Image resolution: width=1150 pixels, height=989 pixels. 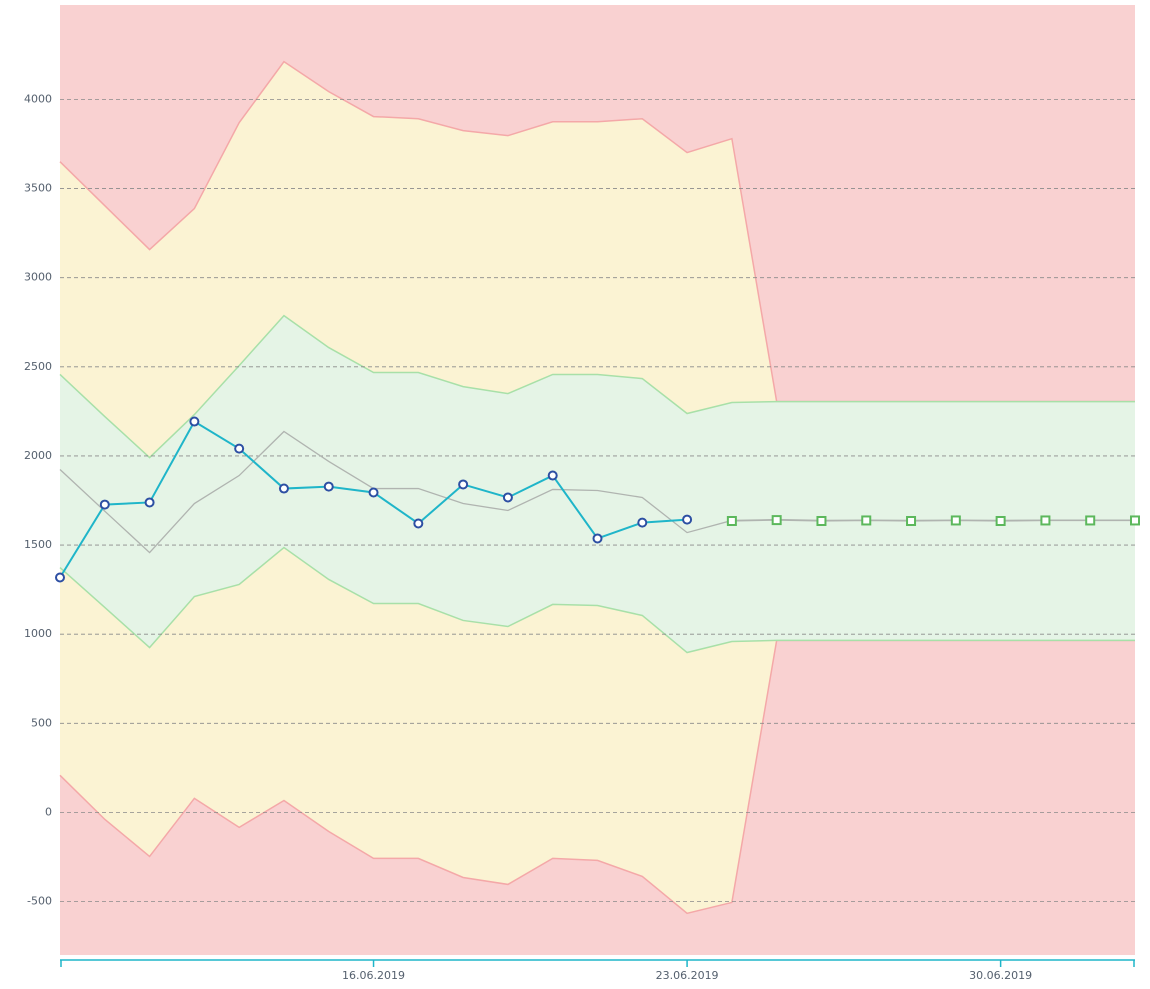 I want to click on y-tick-label: -500, so click(x=39, y=901).